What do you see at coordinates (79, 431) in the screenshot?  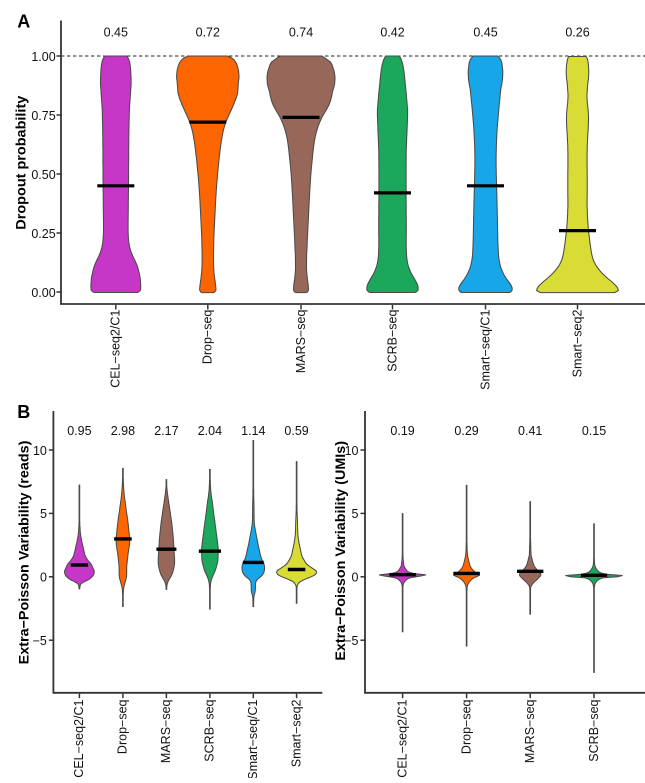 I see `svg-text: 0.95` at bounding box center [79, 431].